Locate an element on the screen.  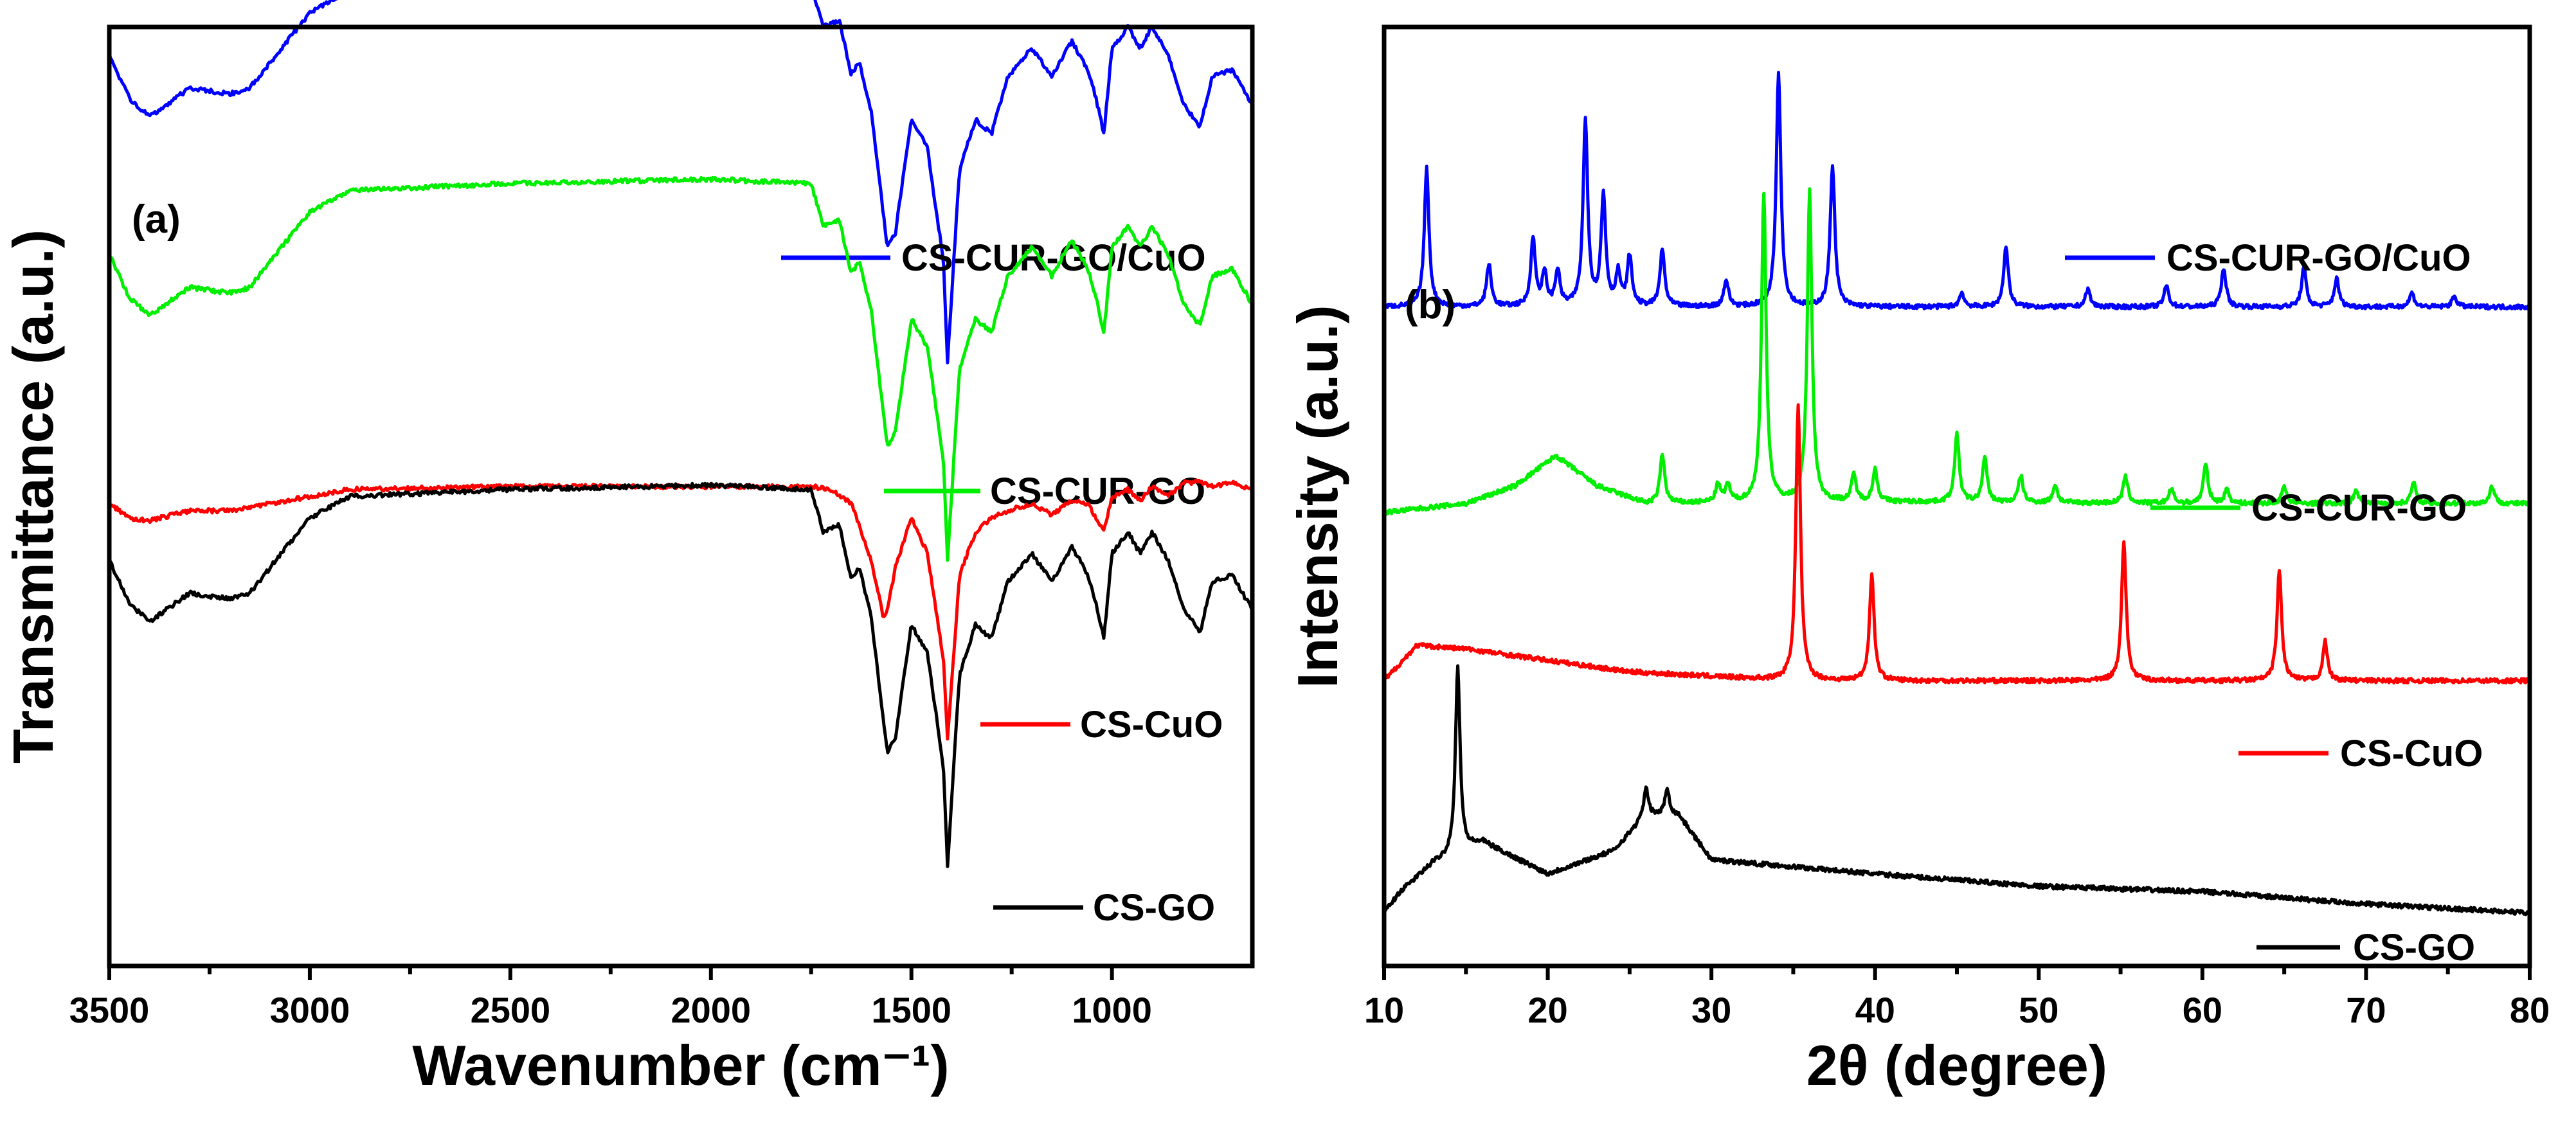
x-tick-label: 2500 is located at coordinates (511, 1010).